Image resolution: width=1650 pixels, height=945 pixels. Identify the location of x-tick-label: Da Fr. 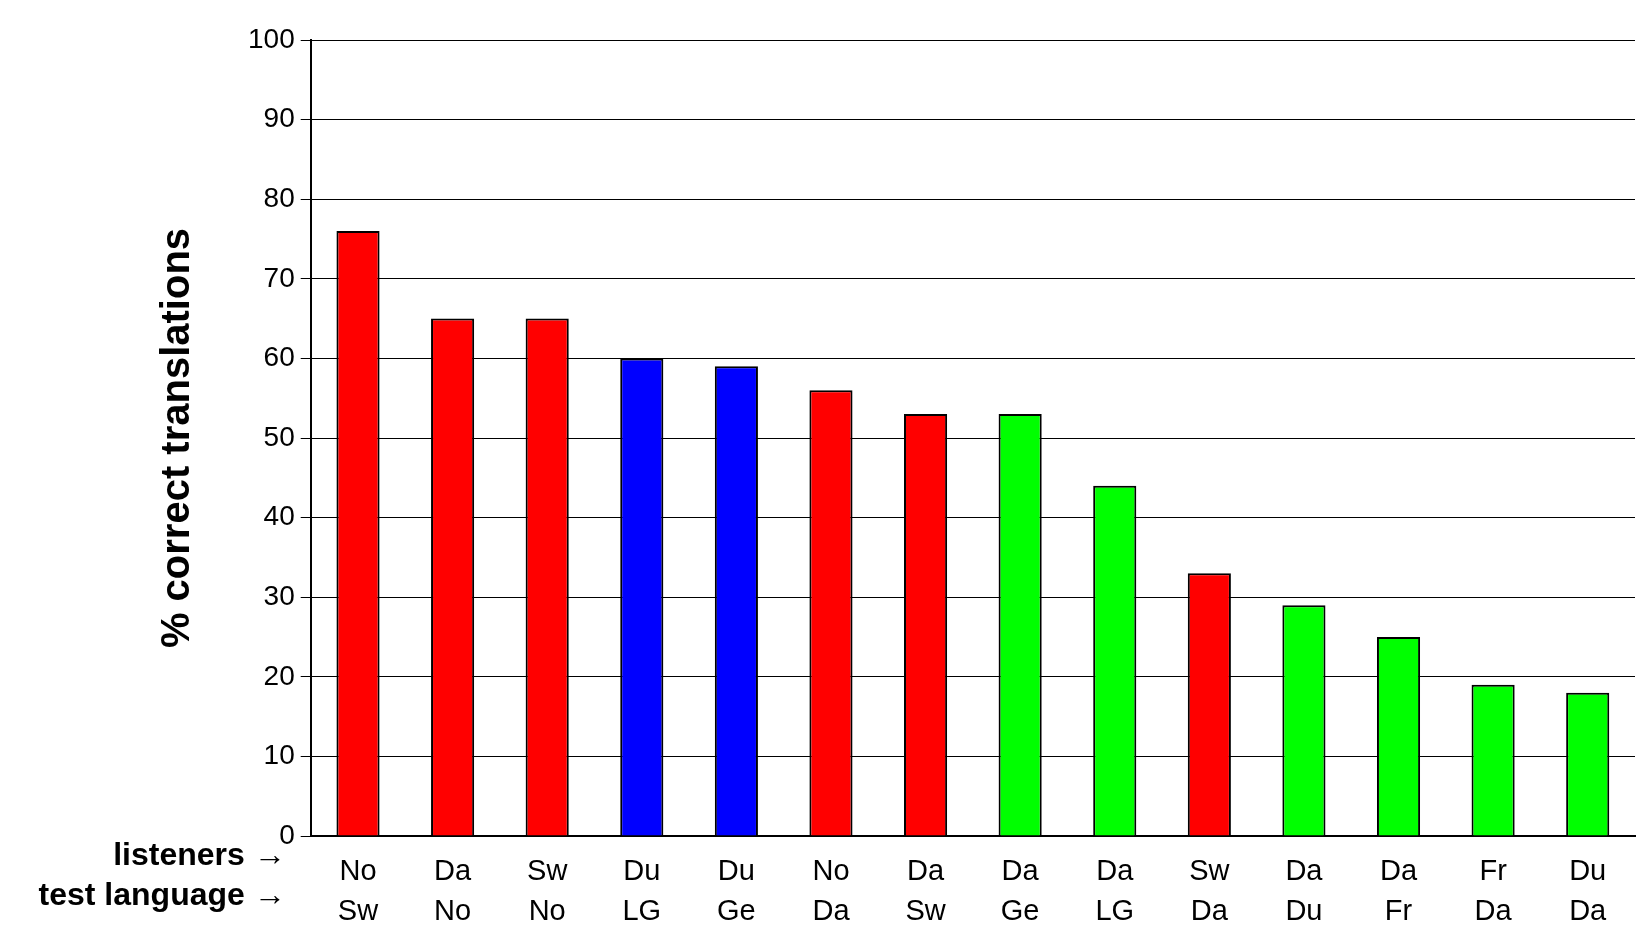
(1398, 890).